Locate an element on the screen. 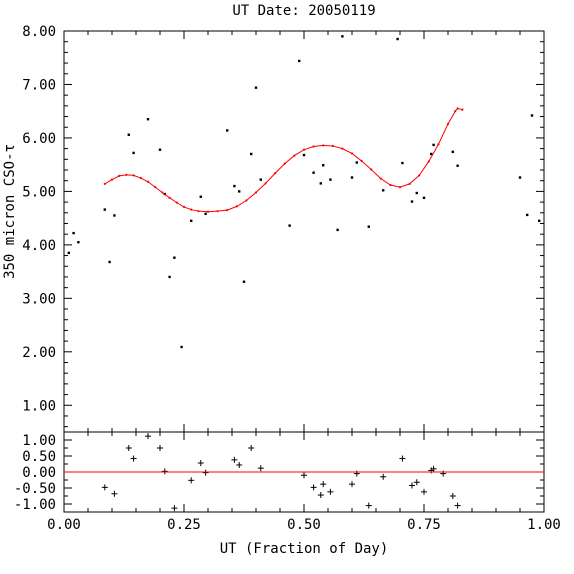  y-tick-label: 2.00 is located at coordinates (39, 353).